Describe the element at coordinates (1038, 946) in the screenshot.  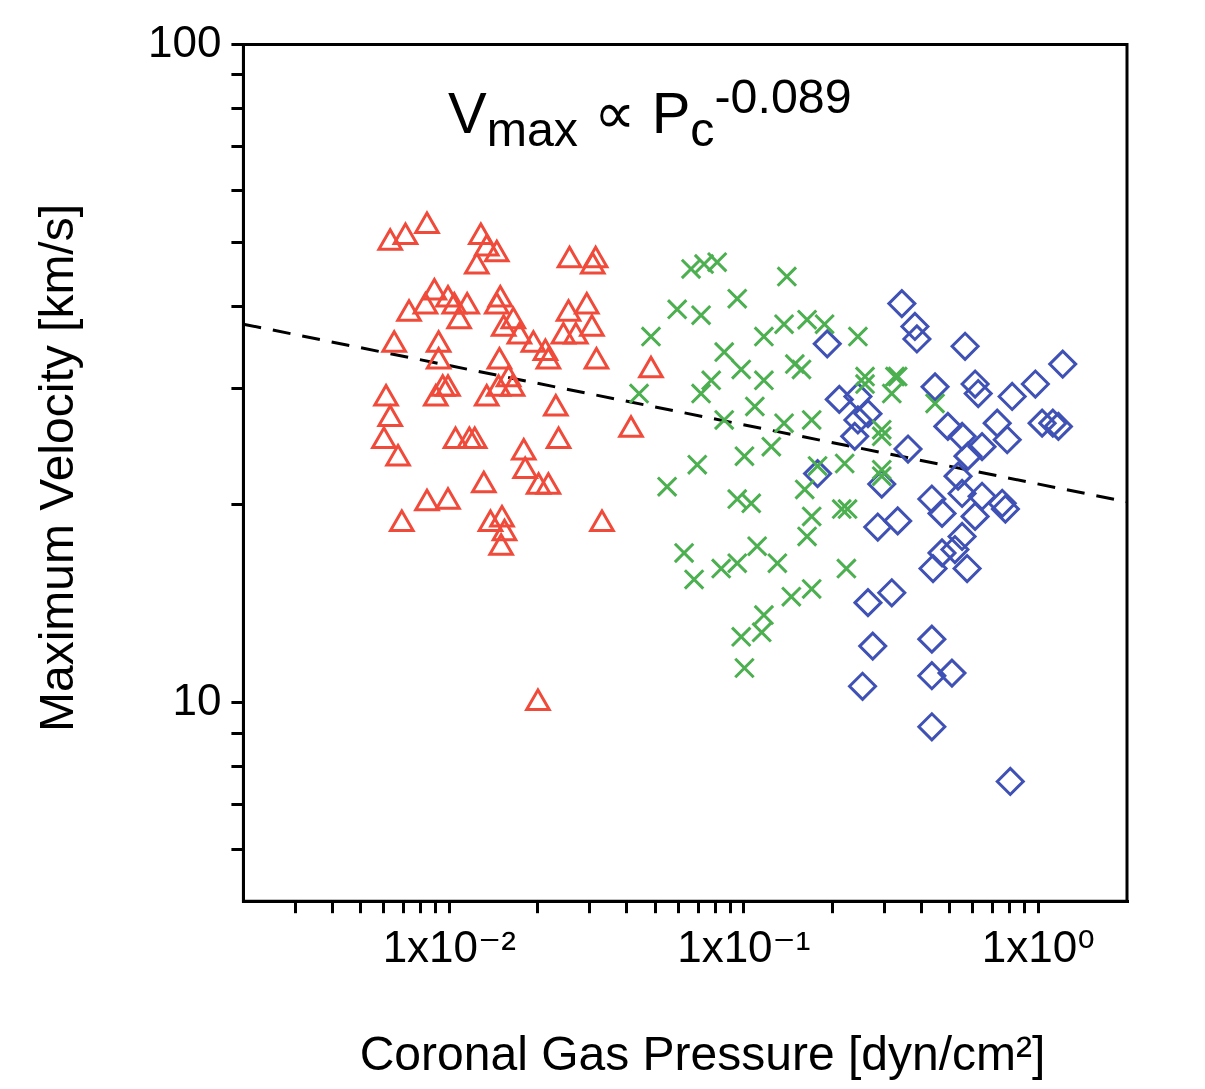
I see `x-tick-label: 1x10⁰` at that location.